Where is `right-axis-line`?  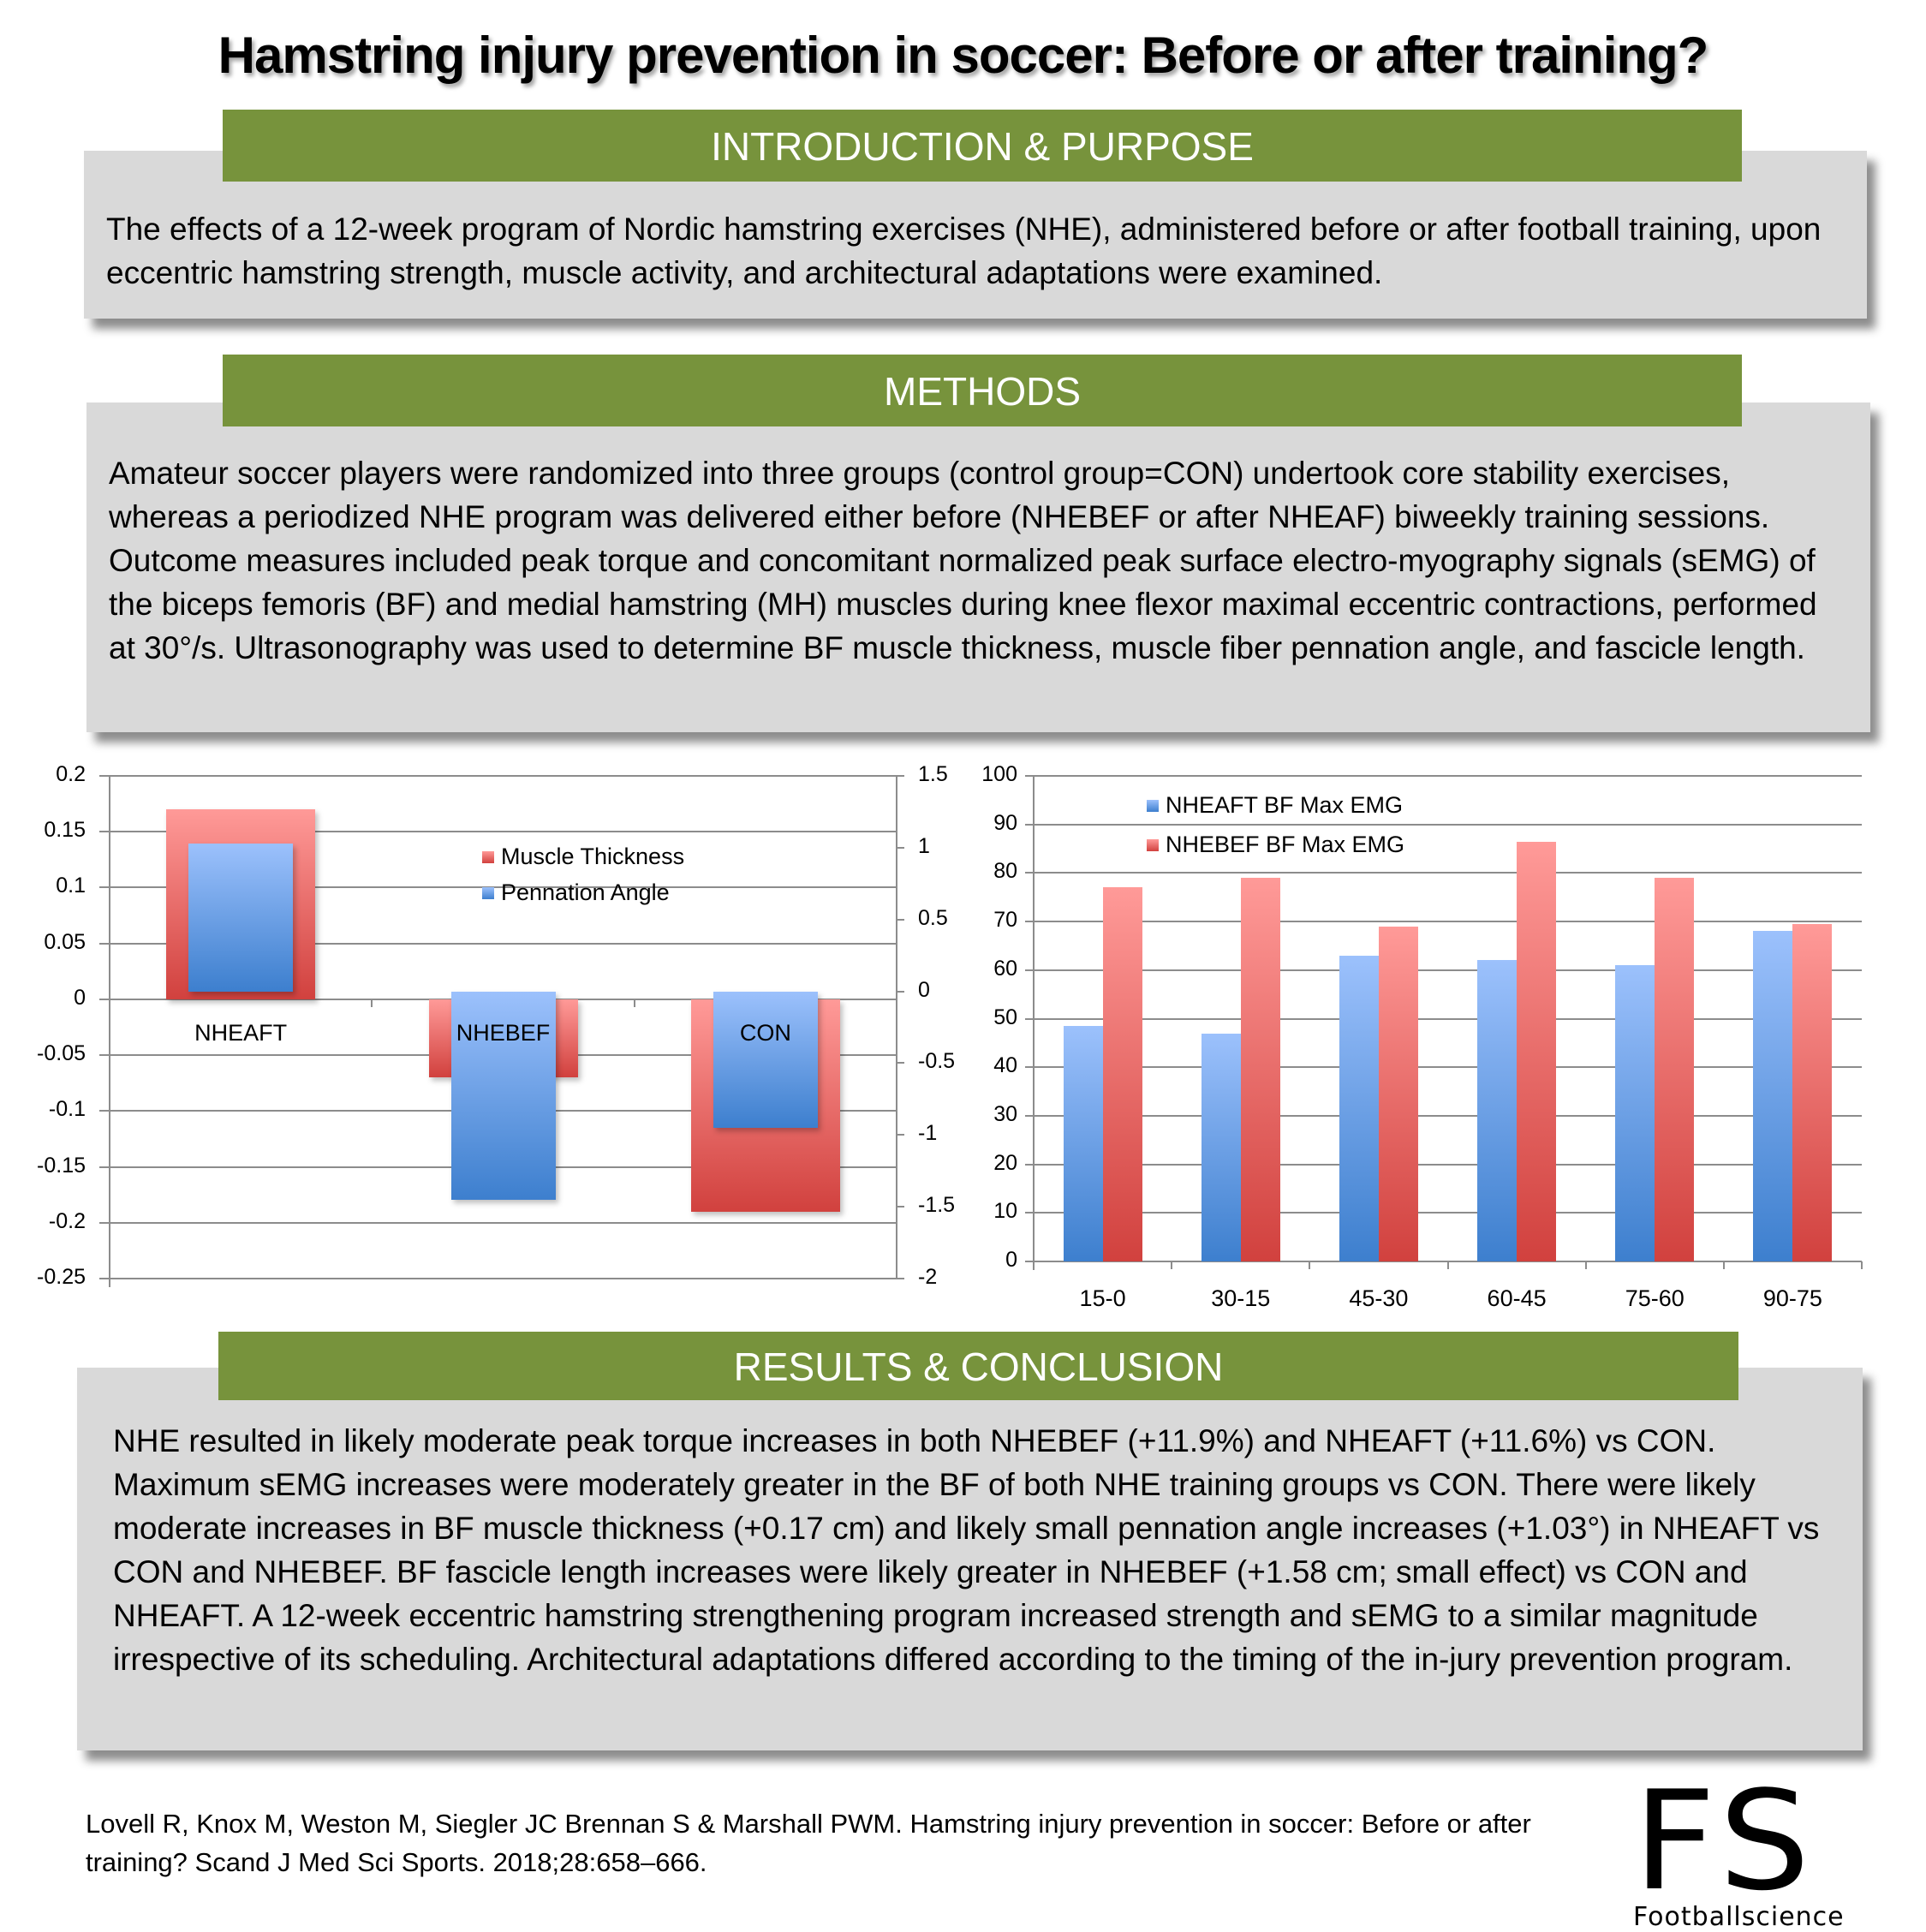
right-axis-line is located at coordinates (897, 1028).